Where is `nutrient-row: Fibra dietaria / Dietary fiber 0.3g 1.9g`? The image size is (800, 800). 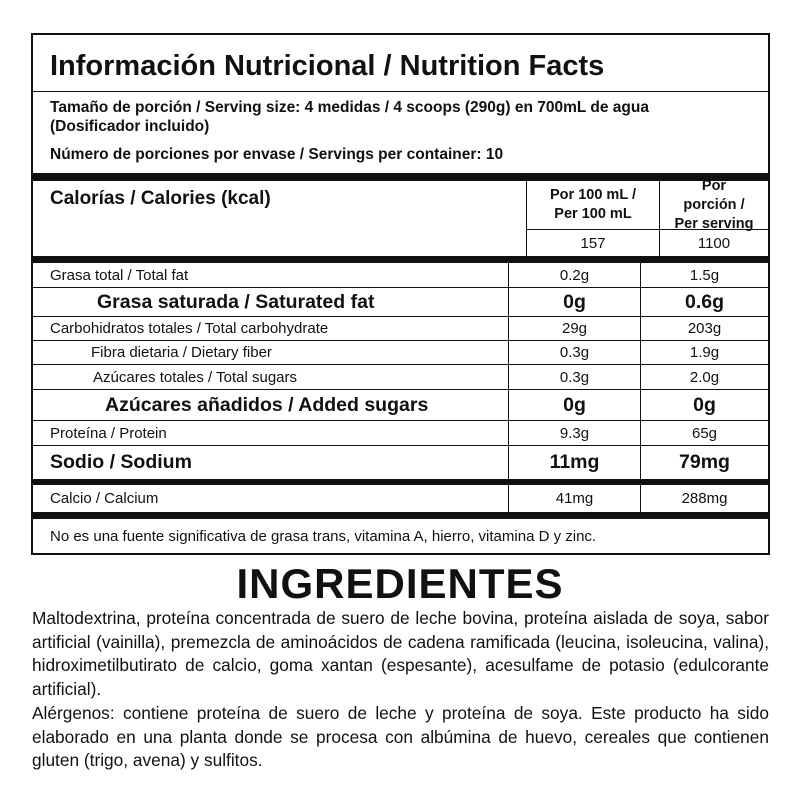
nutrient-row: Fibra dietaria / Dietary fiber 0.3g 1.9g is located at coordinates (400, 353).